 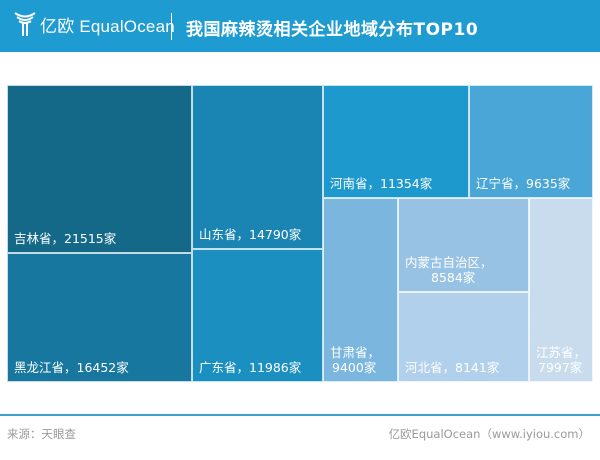 I want to click on header-divider, so click(x=171, y=26).